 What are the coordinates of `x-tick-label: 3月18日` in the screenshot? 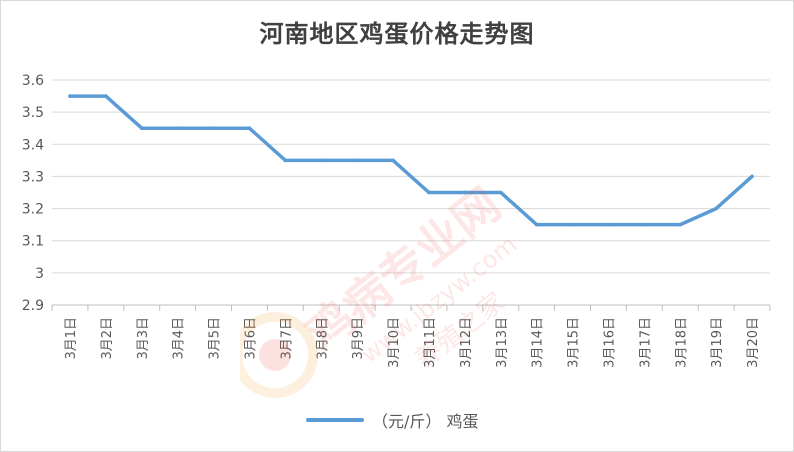 It's located at (681, 342).